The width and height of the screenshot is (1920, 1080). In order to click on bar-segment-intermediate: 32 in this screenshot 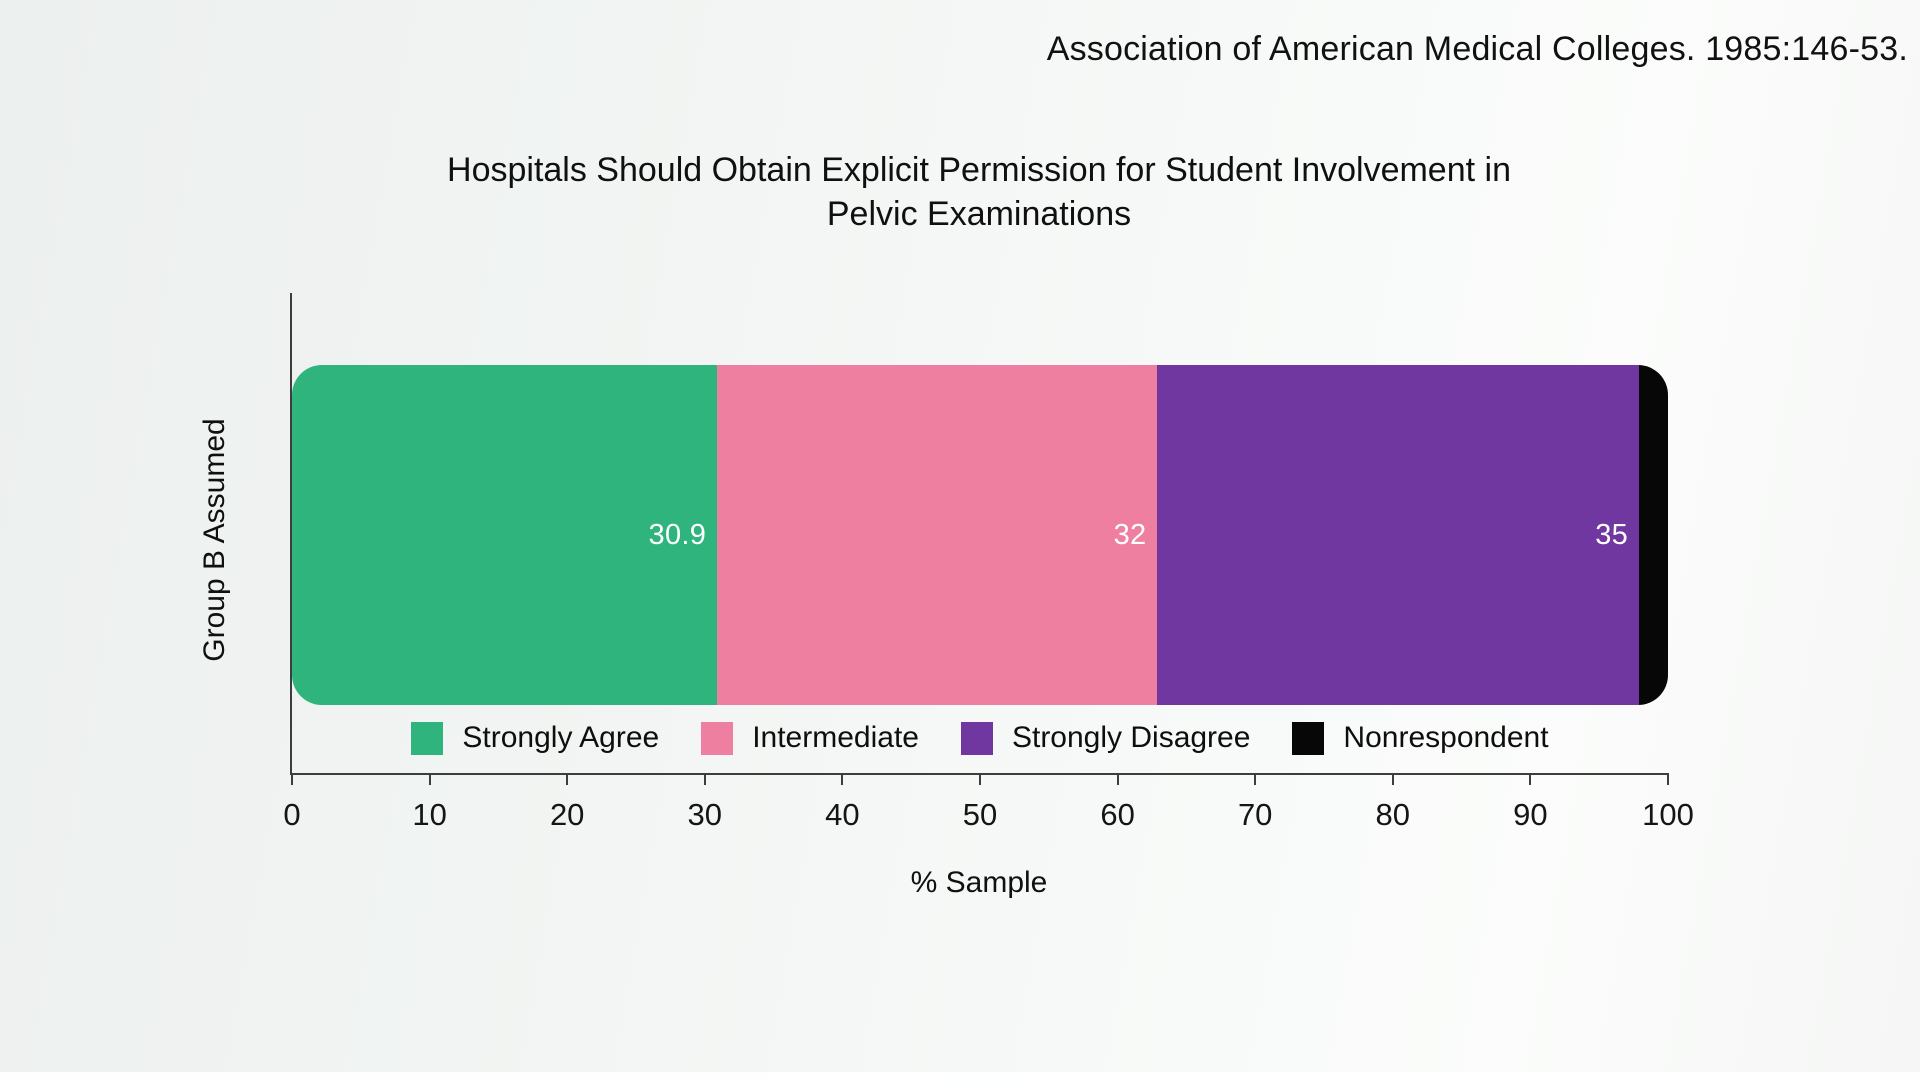, I will do `click(937, 535)`.